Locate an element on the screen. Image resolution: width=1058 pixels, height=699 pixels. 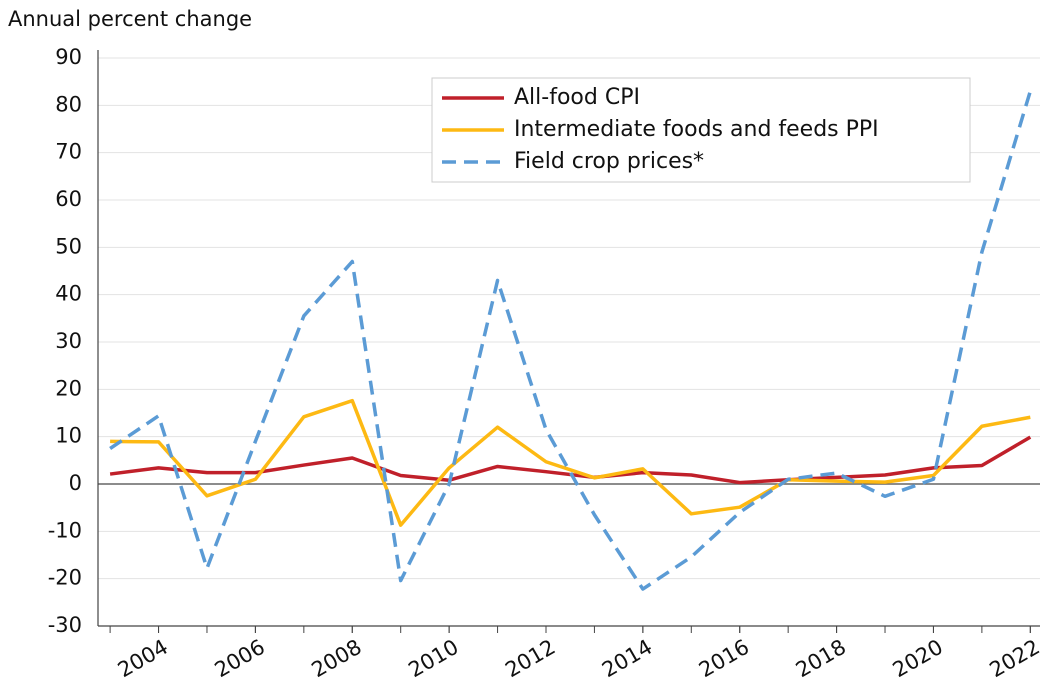
y-axis-label: Annual percent change is located at coordinates (130, 19).